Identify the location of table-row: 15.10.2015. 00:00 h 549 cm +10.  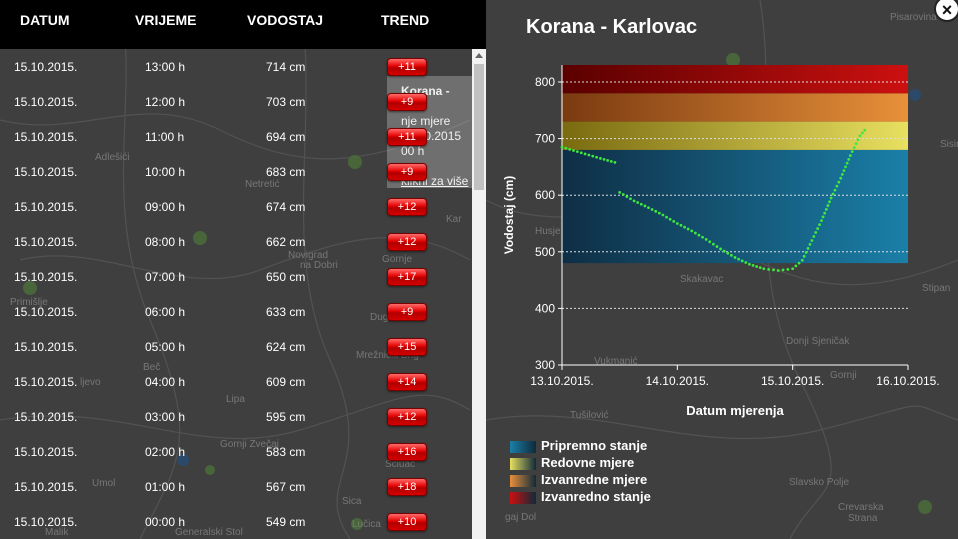
(236, 521).